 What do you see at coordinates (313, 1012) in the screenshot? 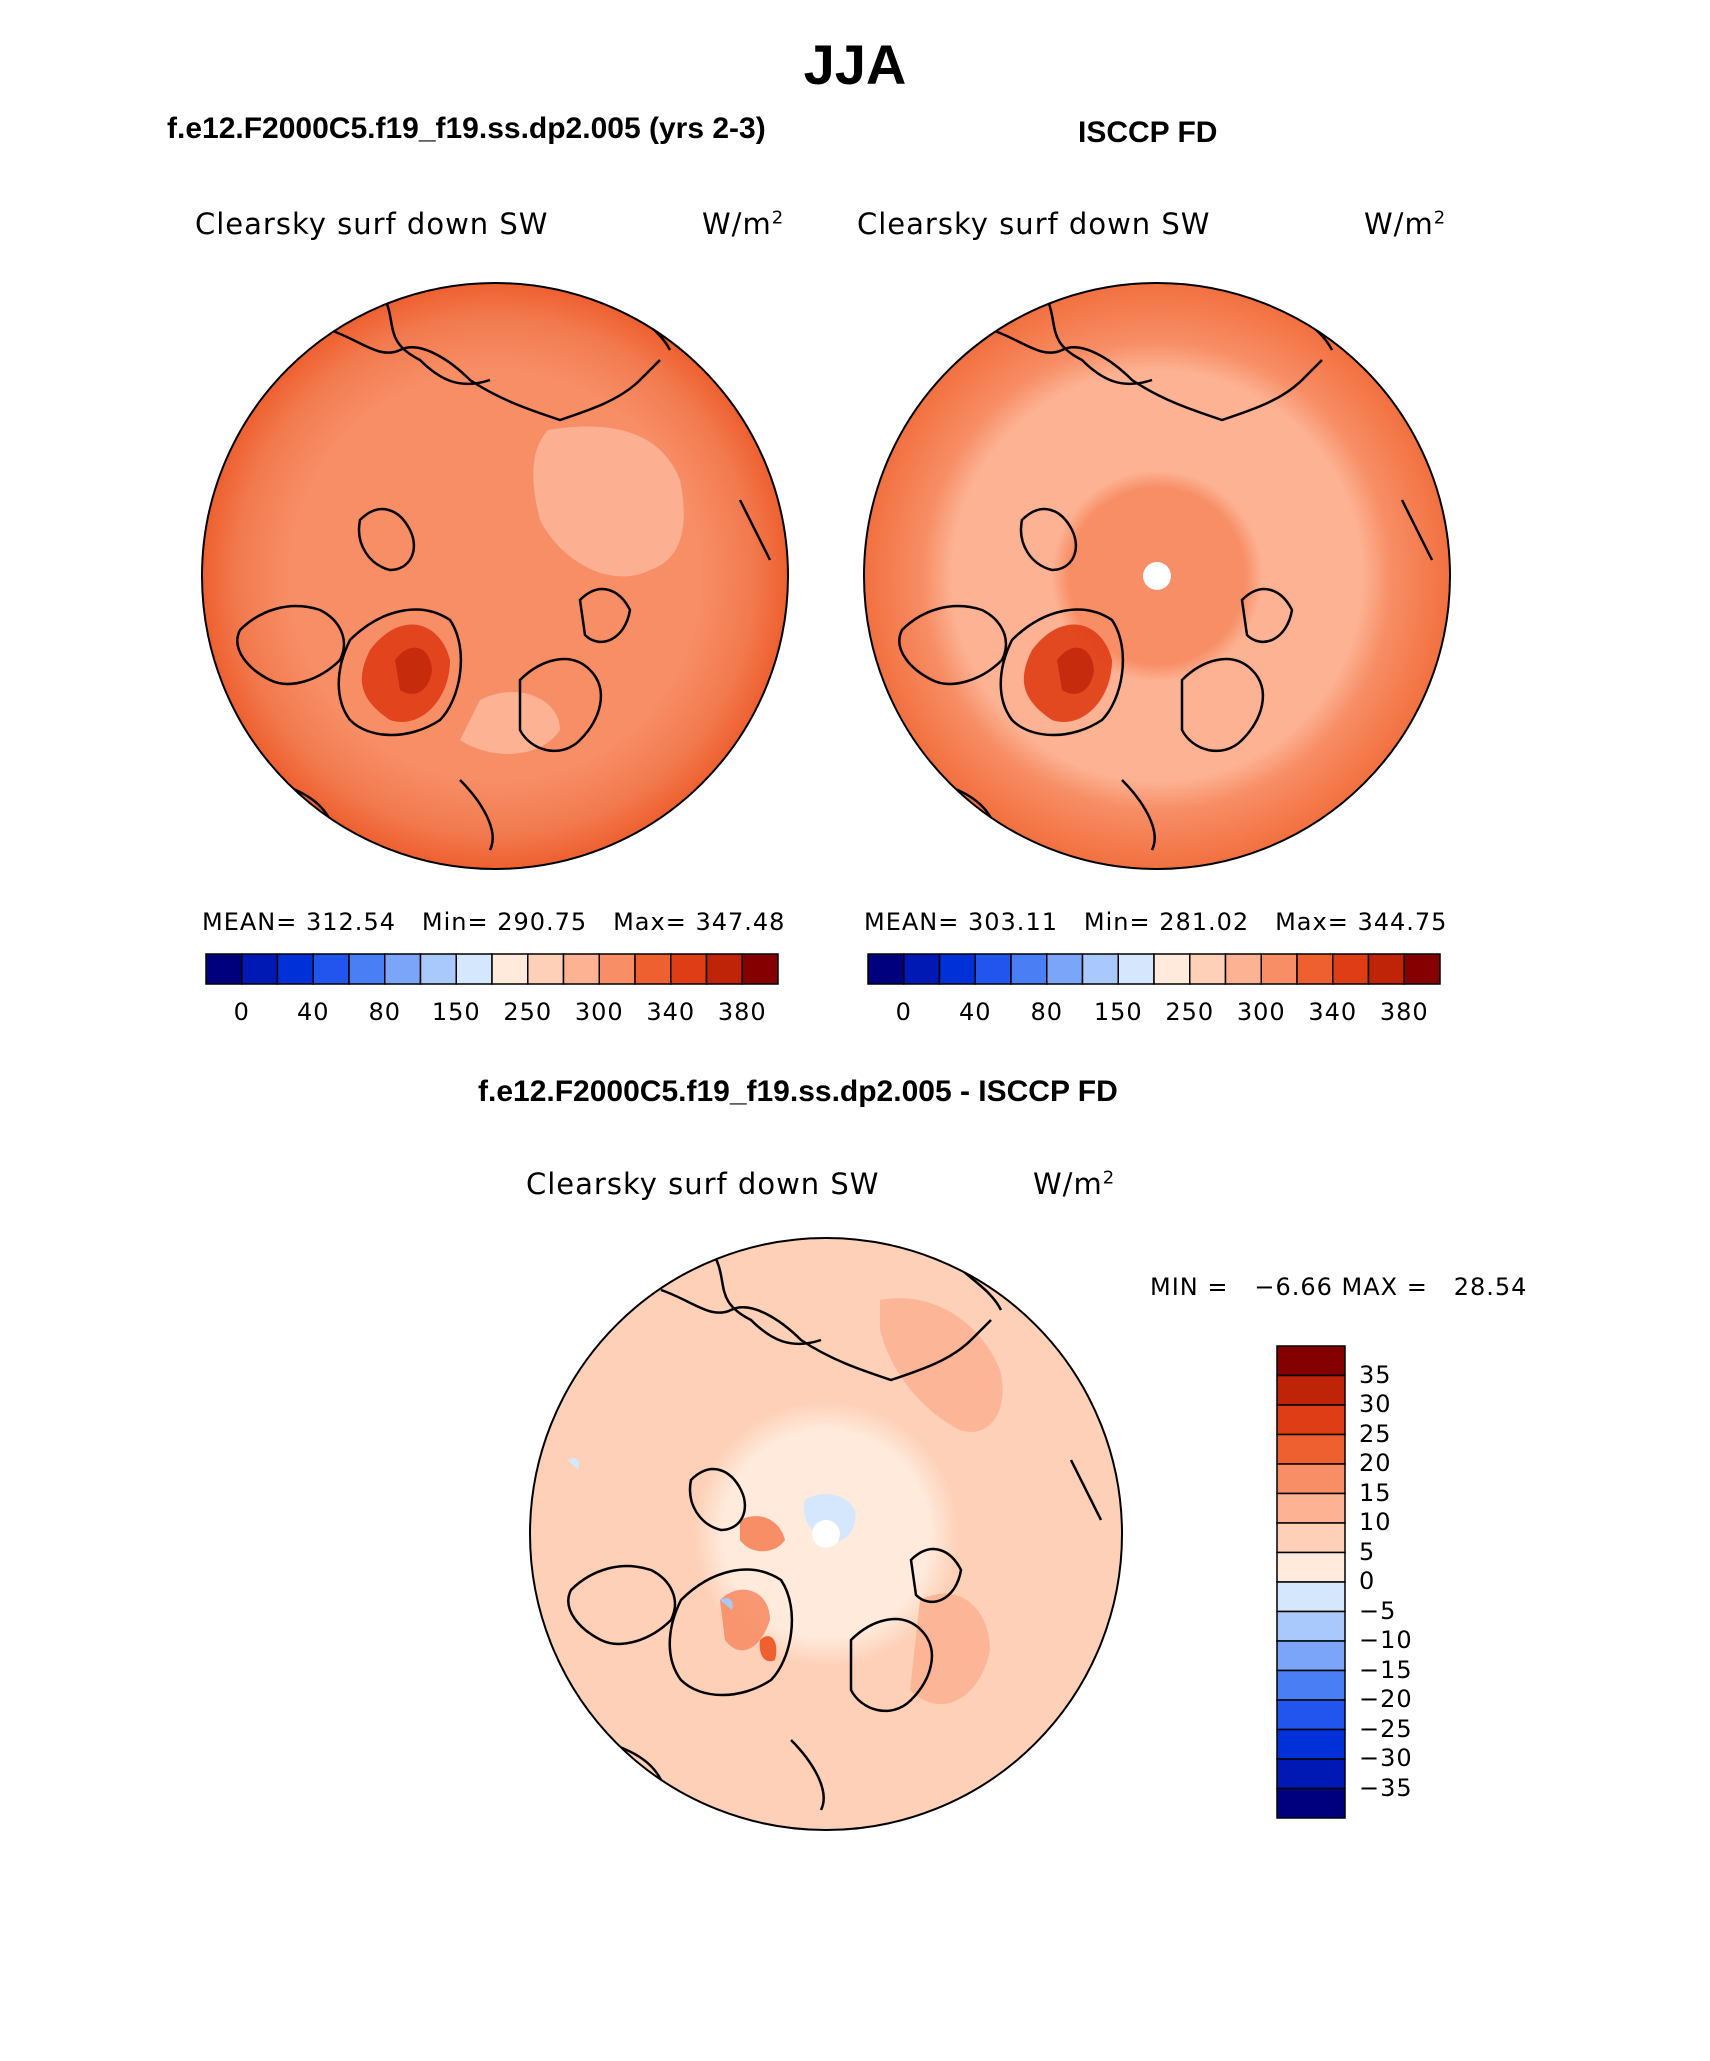
I see `colorbar-1-tick-label: 40` at bounding box center [313, 1012].